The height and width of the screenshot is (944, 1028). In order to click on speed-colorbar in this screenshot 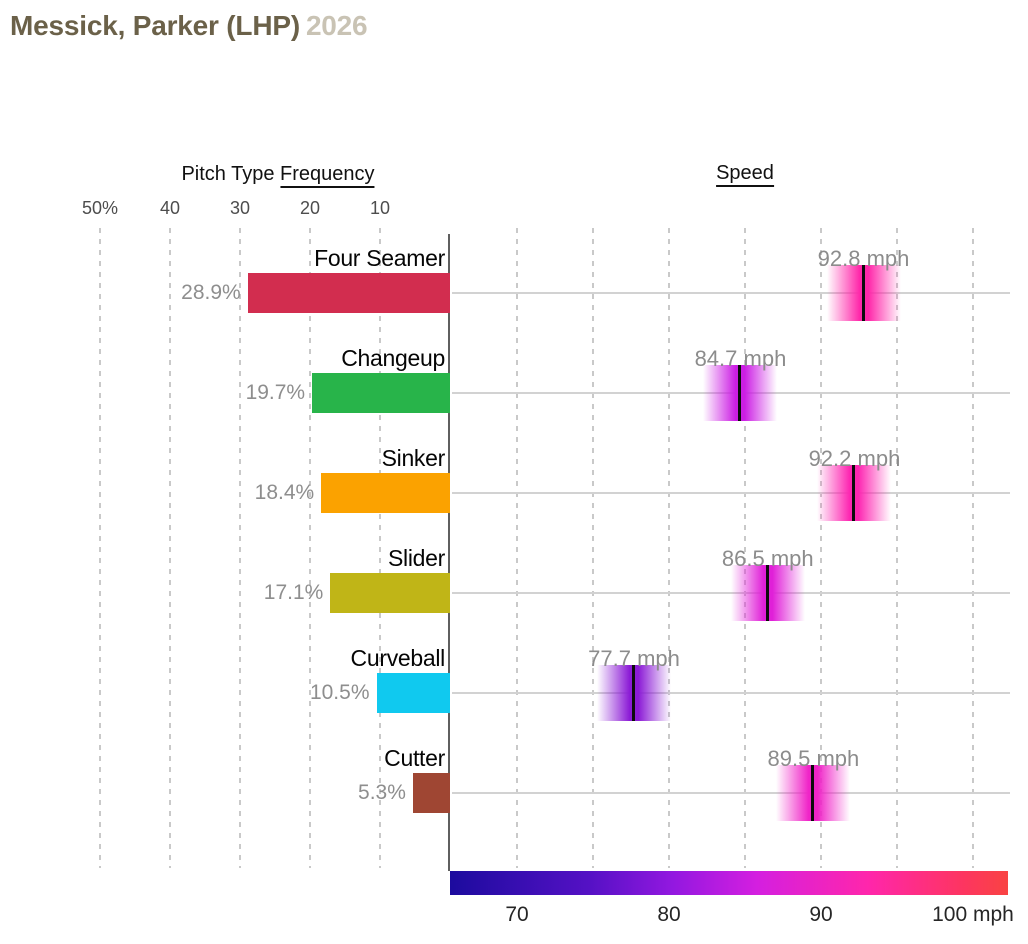, I will do `click(729, 883)`.